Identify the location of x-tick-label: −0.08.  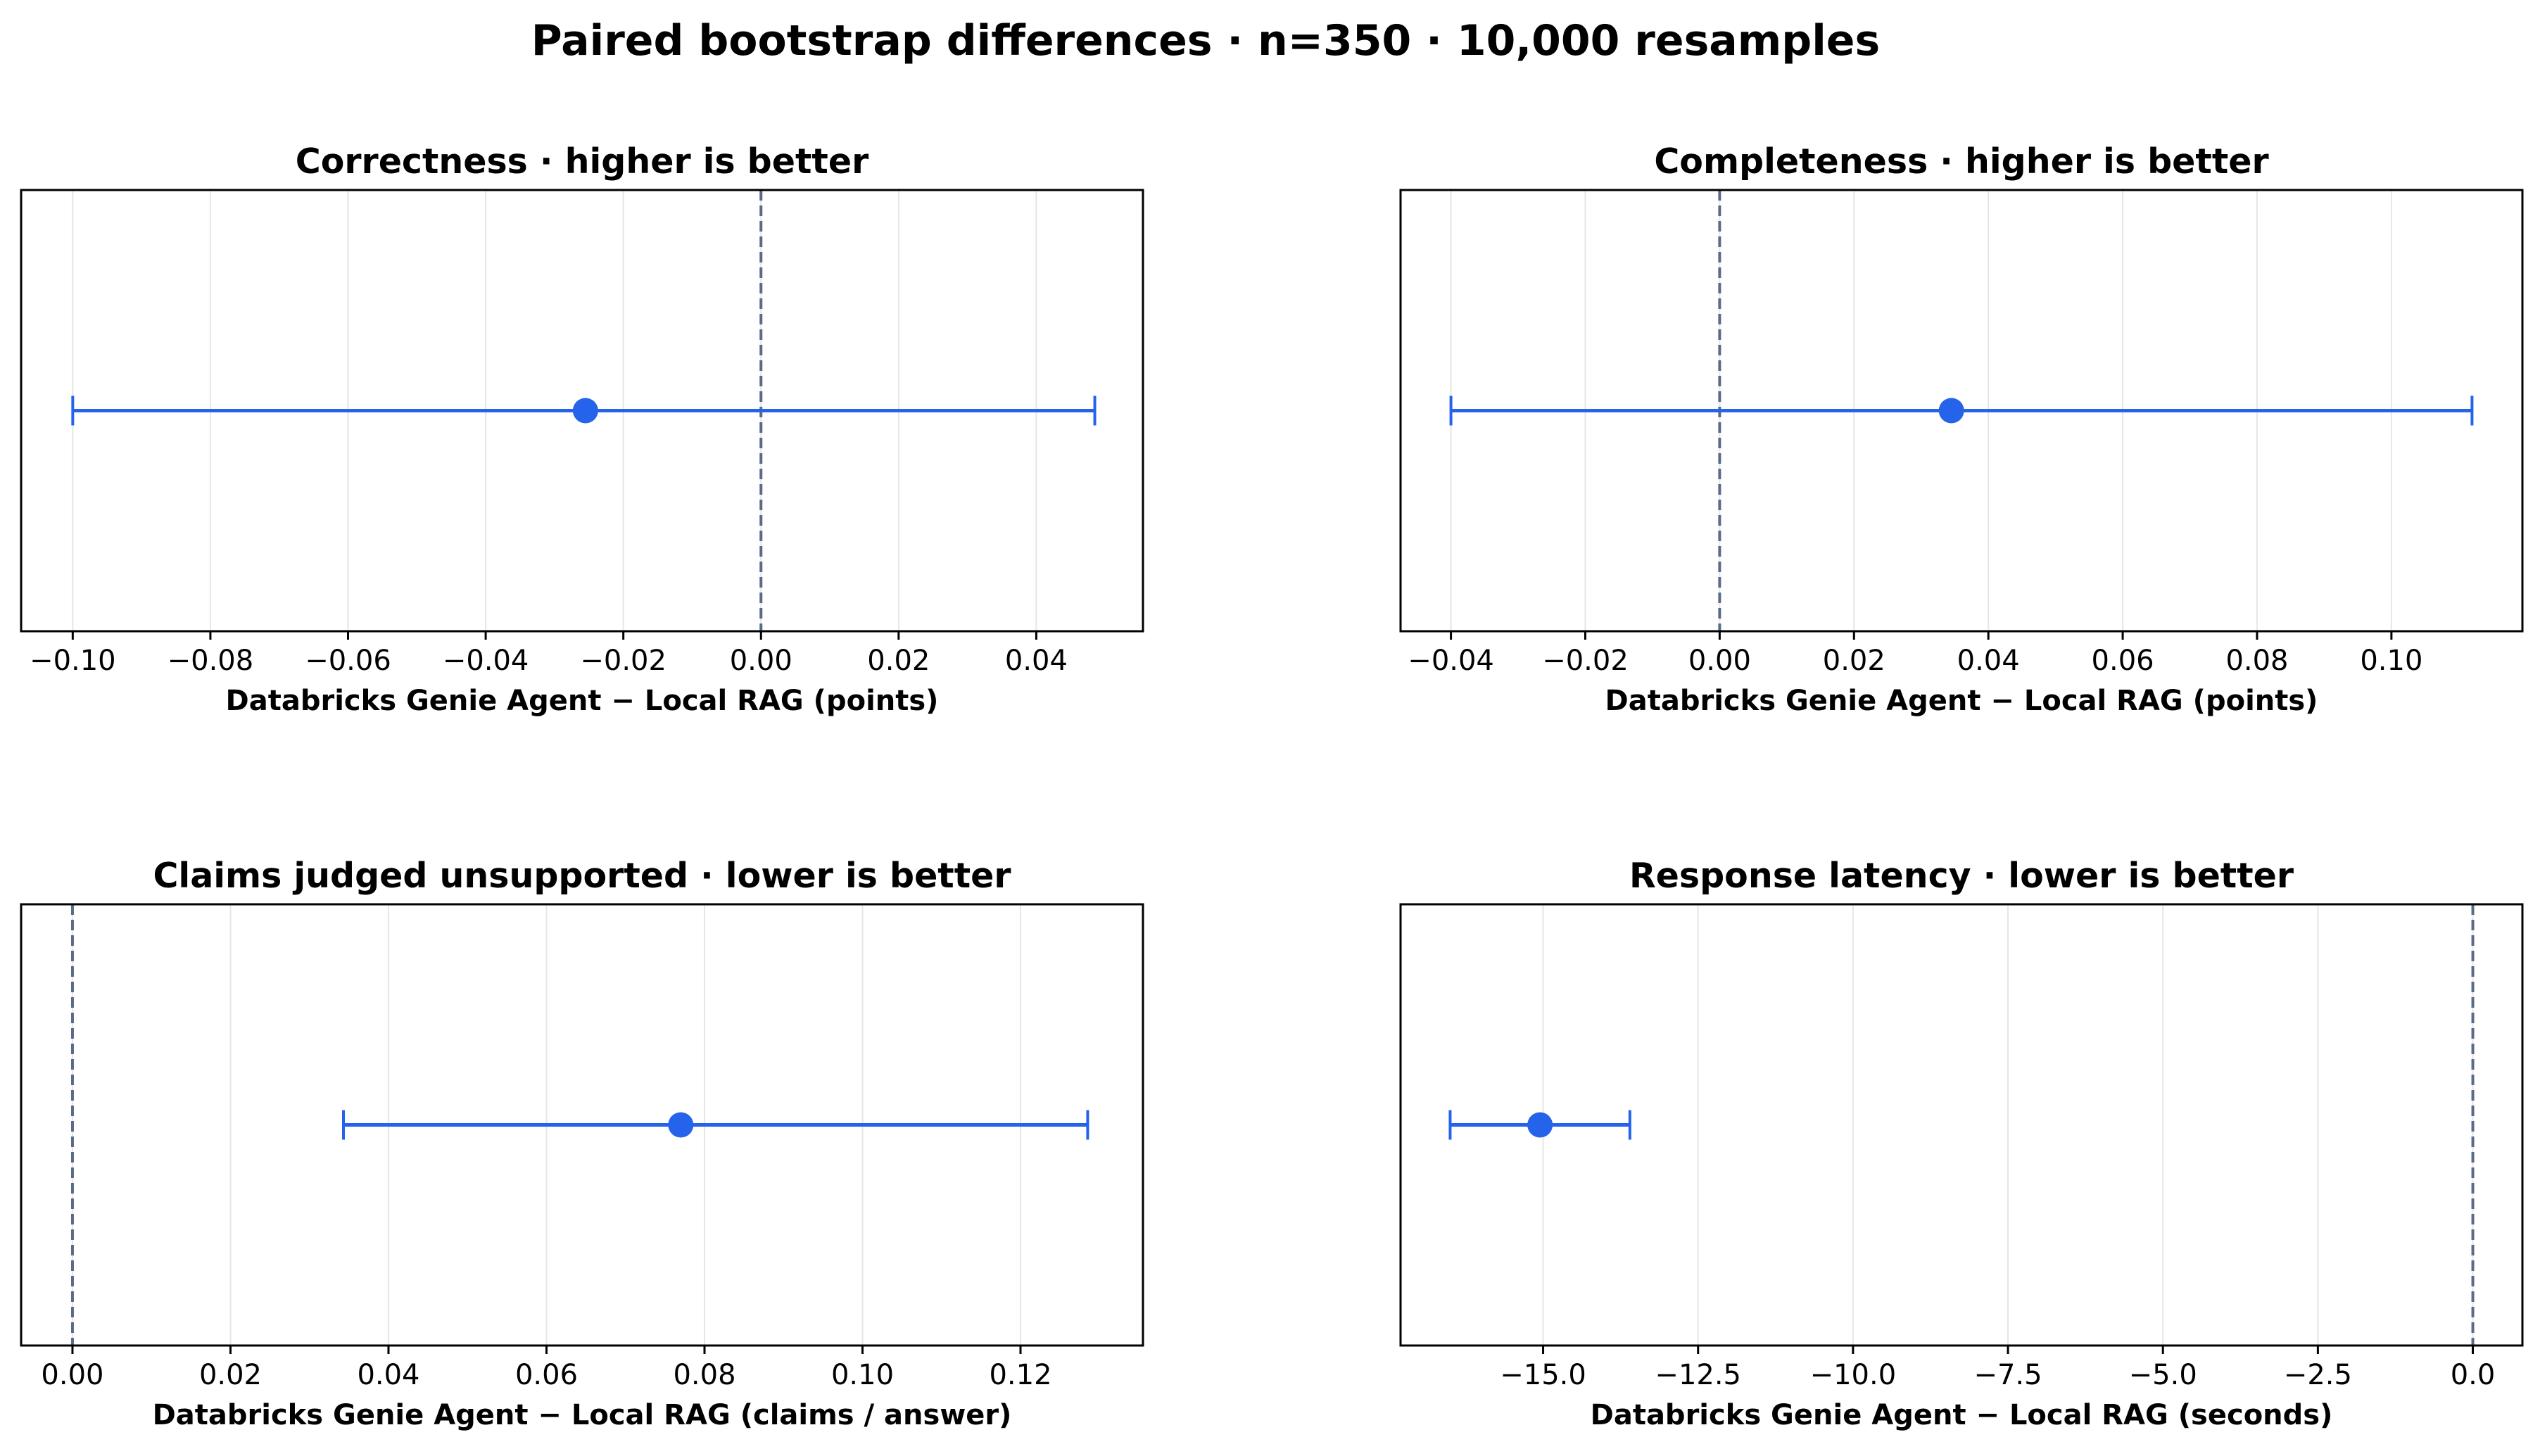
(211, 661).